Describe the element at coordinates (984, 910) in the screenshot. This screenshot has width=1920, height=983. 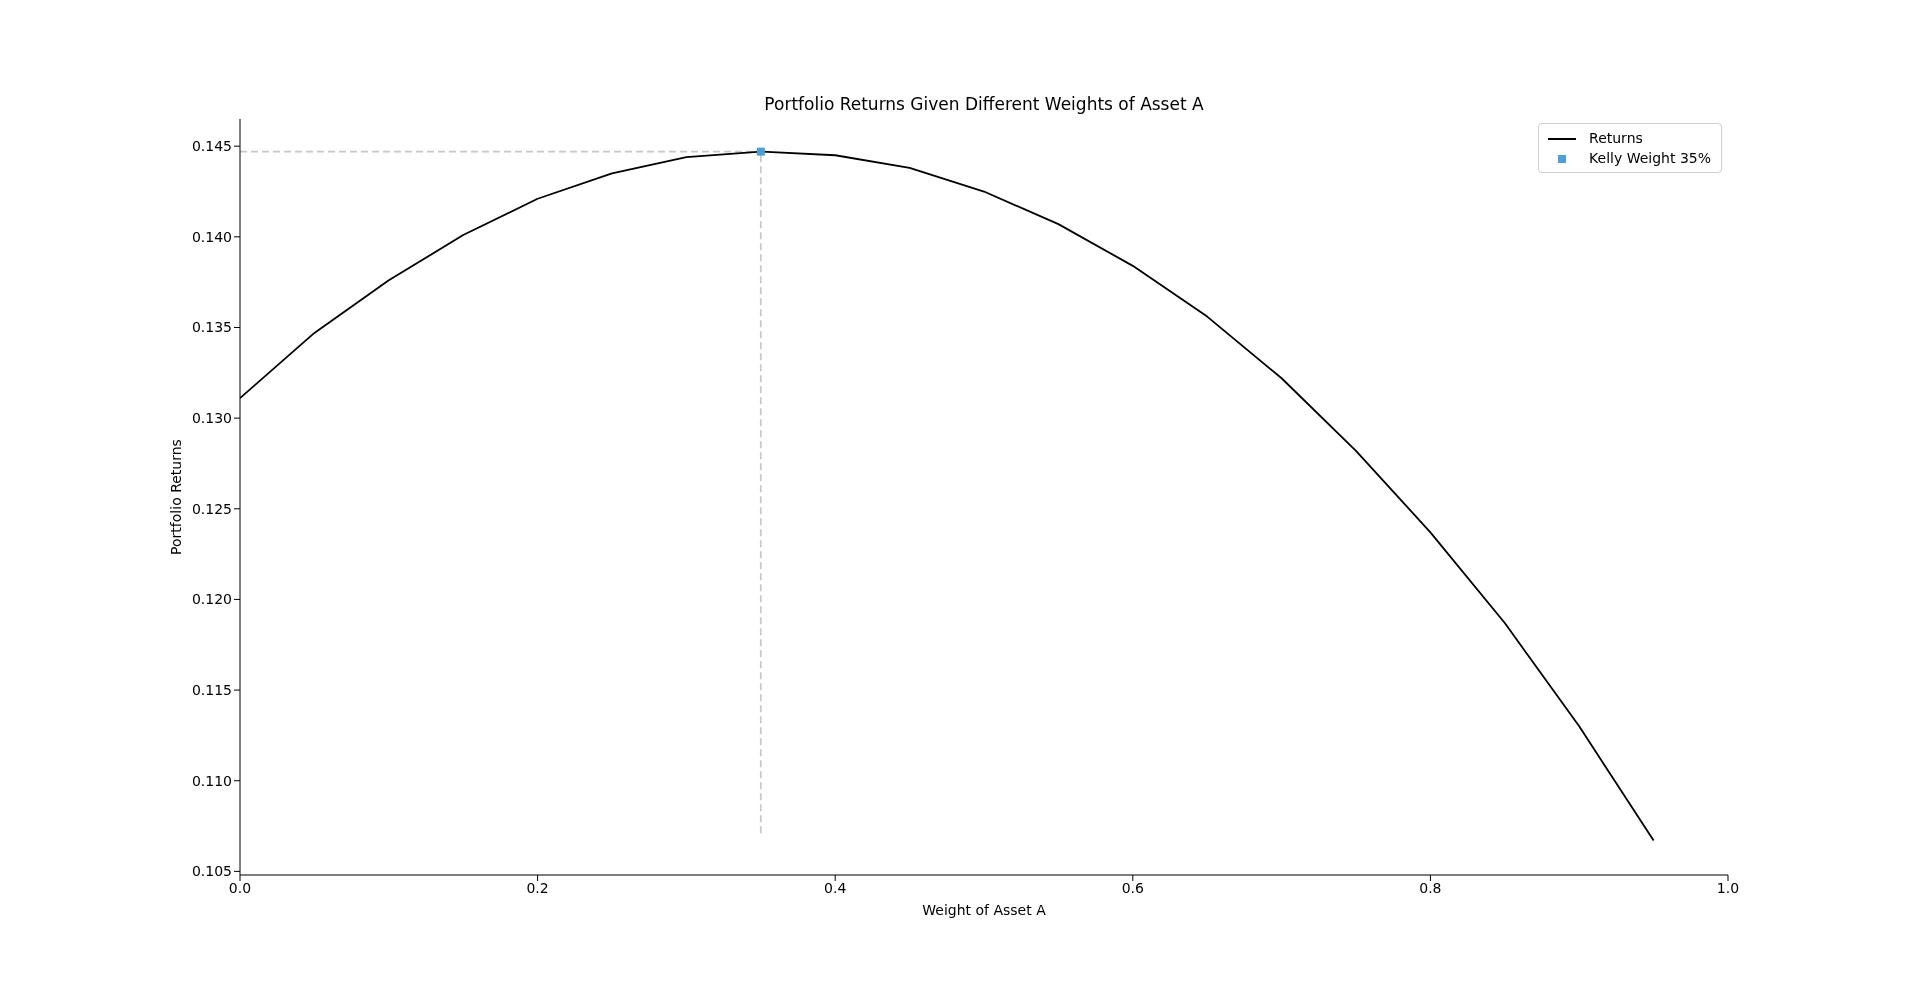
I see `x-axis-title: Weight of Asset A` at that location.